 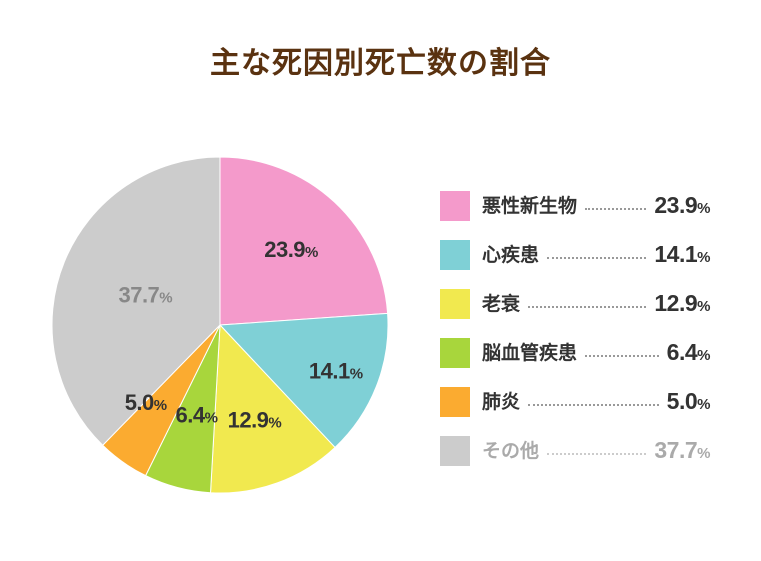 What do you see at coordinates (688, 401) in the screenshot?
I see `legend-value: 5.0%` at bounding box center [688, 401].